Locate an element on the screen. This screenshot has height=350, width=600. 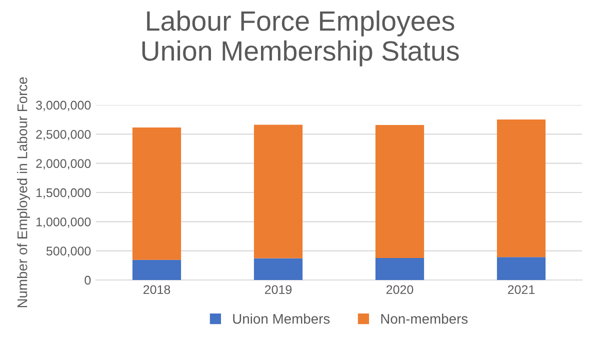
y-tick-label: 3,000,000 is located at coordinates (63, 106).